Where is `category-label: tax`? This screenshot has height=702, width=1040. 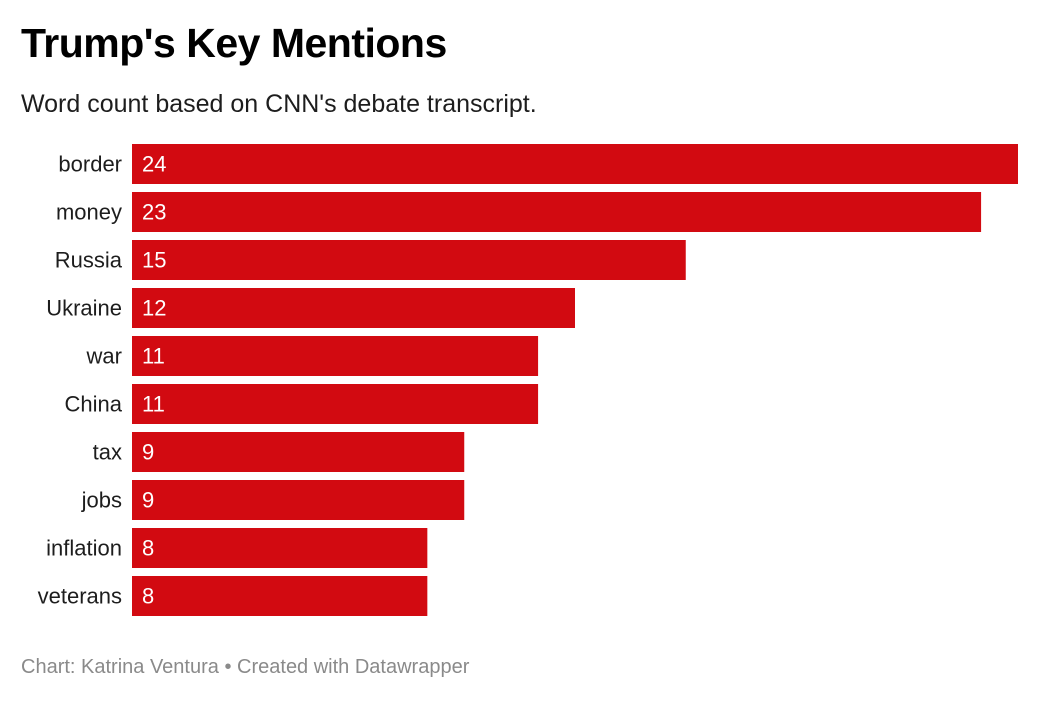 category-label: tax is located at coordinates (107, 452).